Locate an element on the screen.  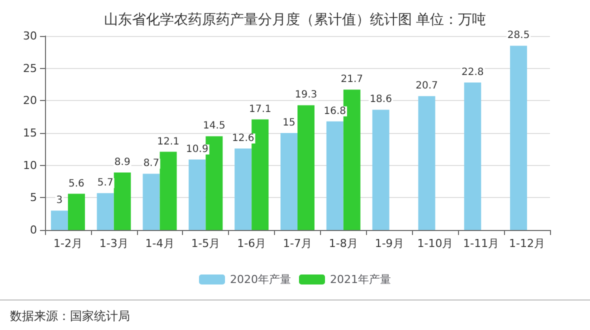
data-label: 5.6 is located at coordinates (76, 184).